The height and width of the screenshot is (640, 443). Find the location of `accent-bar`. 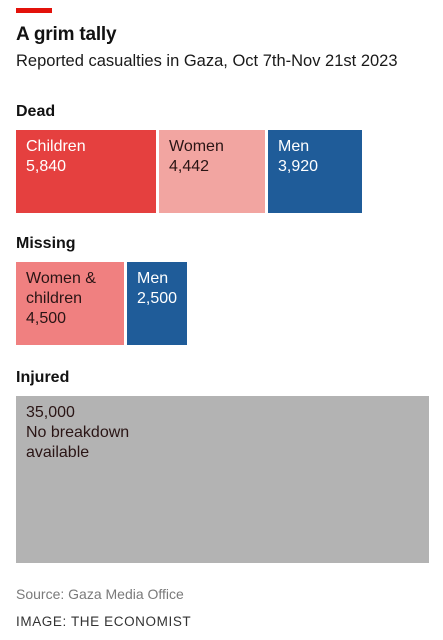

accent-bar is located at coordinates (34, 10).